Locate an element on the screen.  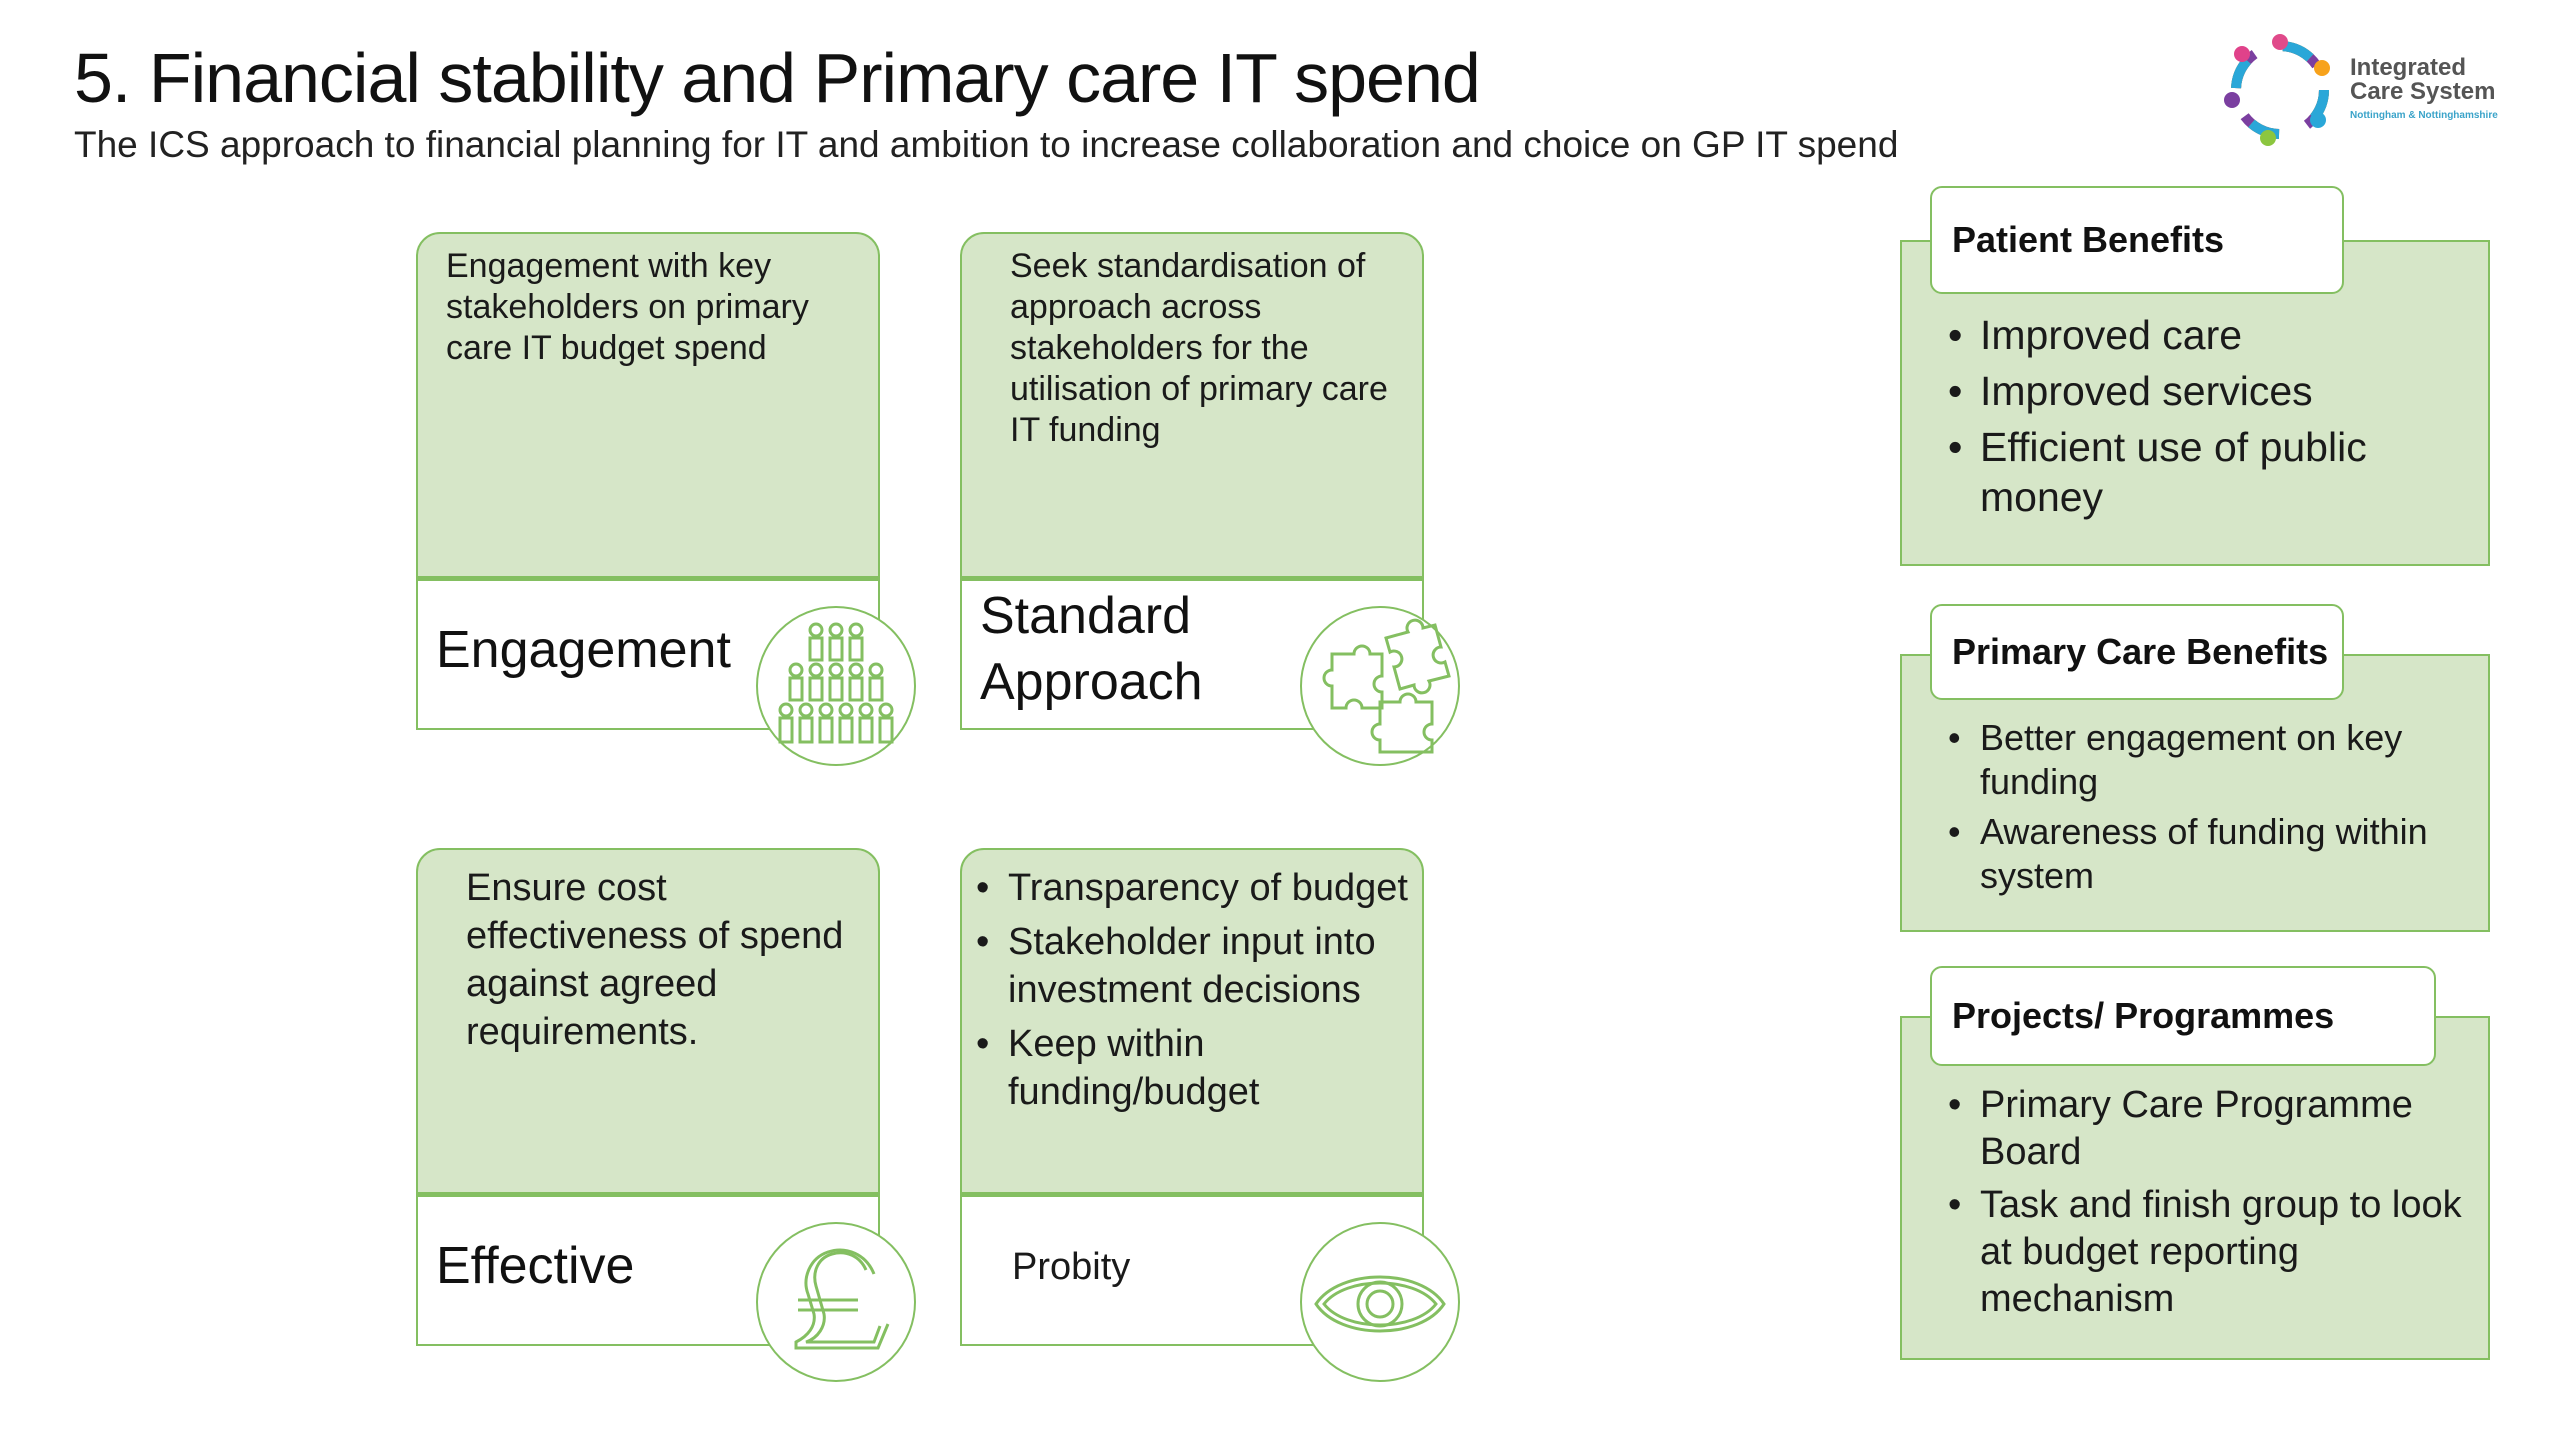
engagement-card-top is located at coordinates (648, 405).